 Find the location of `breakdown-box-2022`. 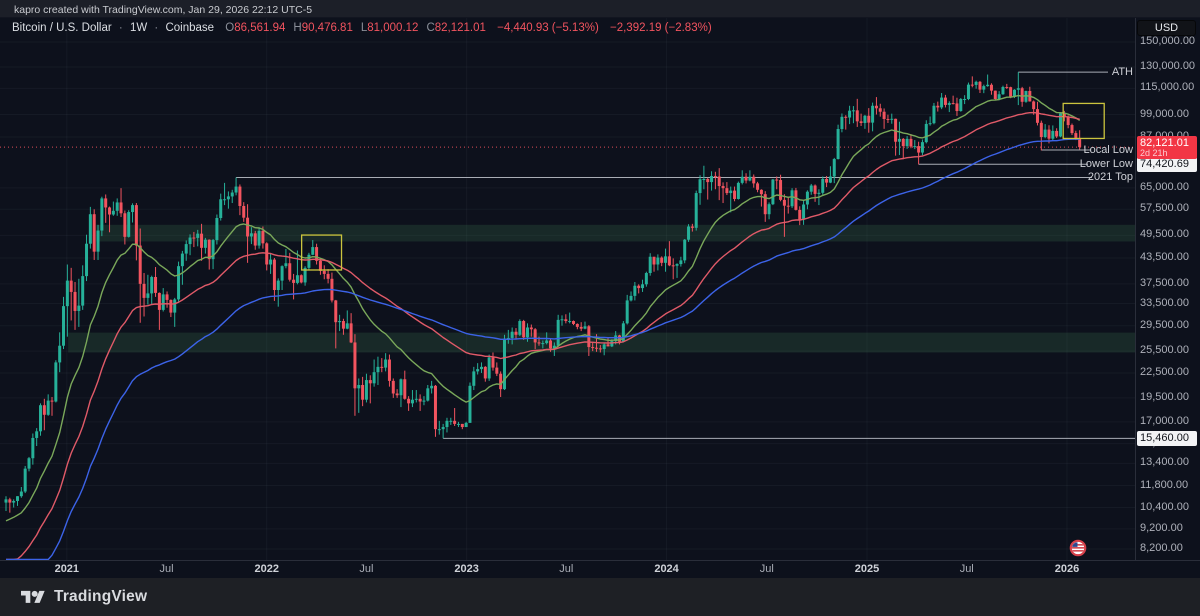

breakdown-box-2022 is located at coordinates (321, 252).